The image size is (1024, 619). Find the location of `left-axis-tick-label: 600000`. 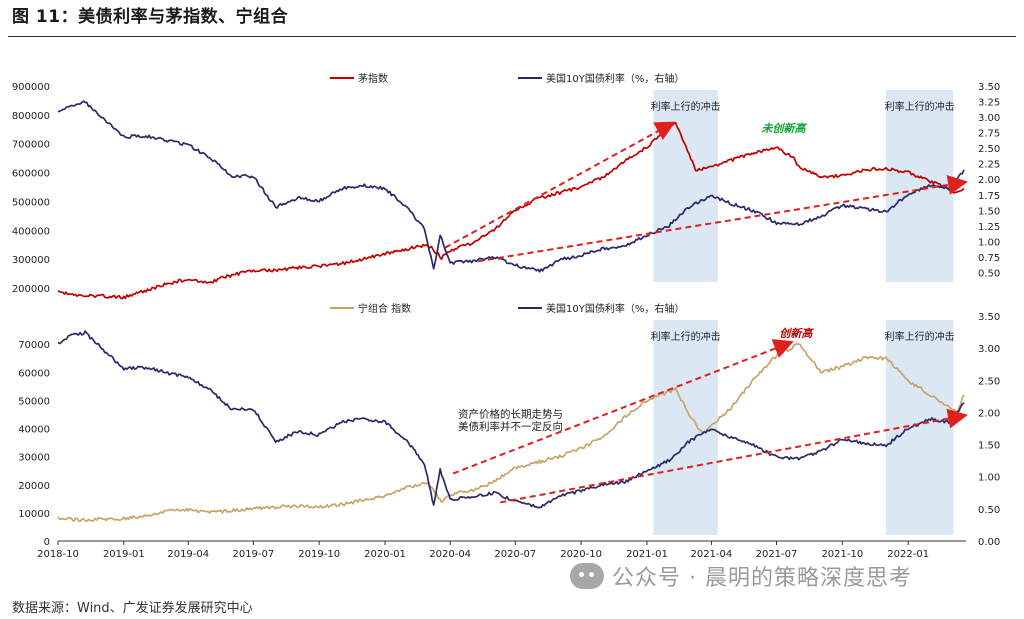

left-axis-tick-label: 600000 is located at coordinates (31, 174).